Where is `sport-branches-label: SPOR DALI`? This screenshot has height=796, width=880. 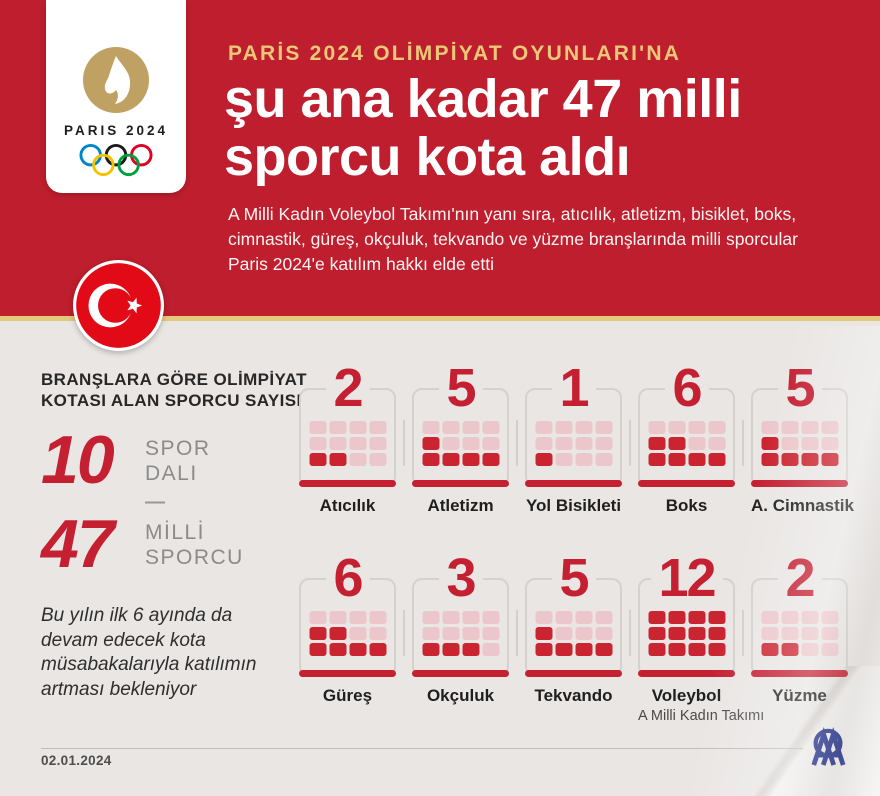
sport-branches-label: SPOR DALI is located at coordinates (178, 461).